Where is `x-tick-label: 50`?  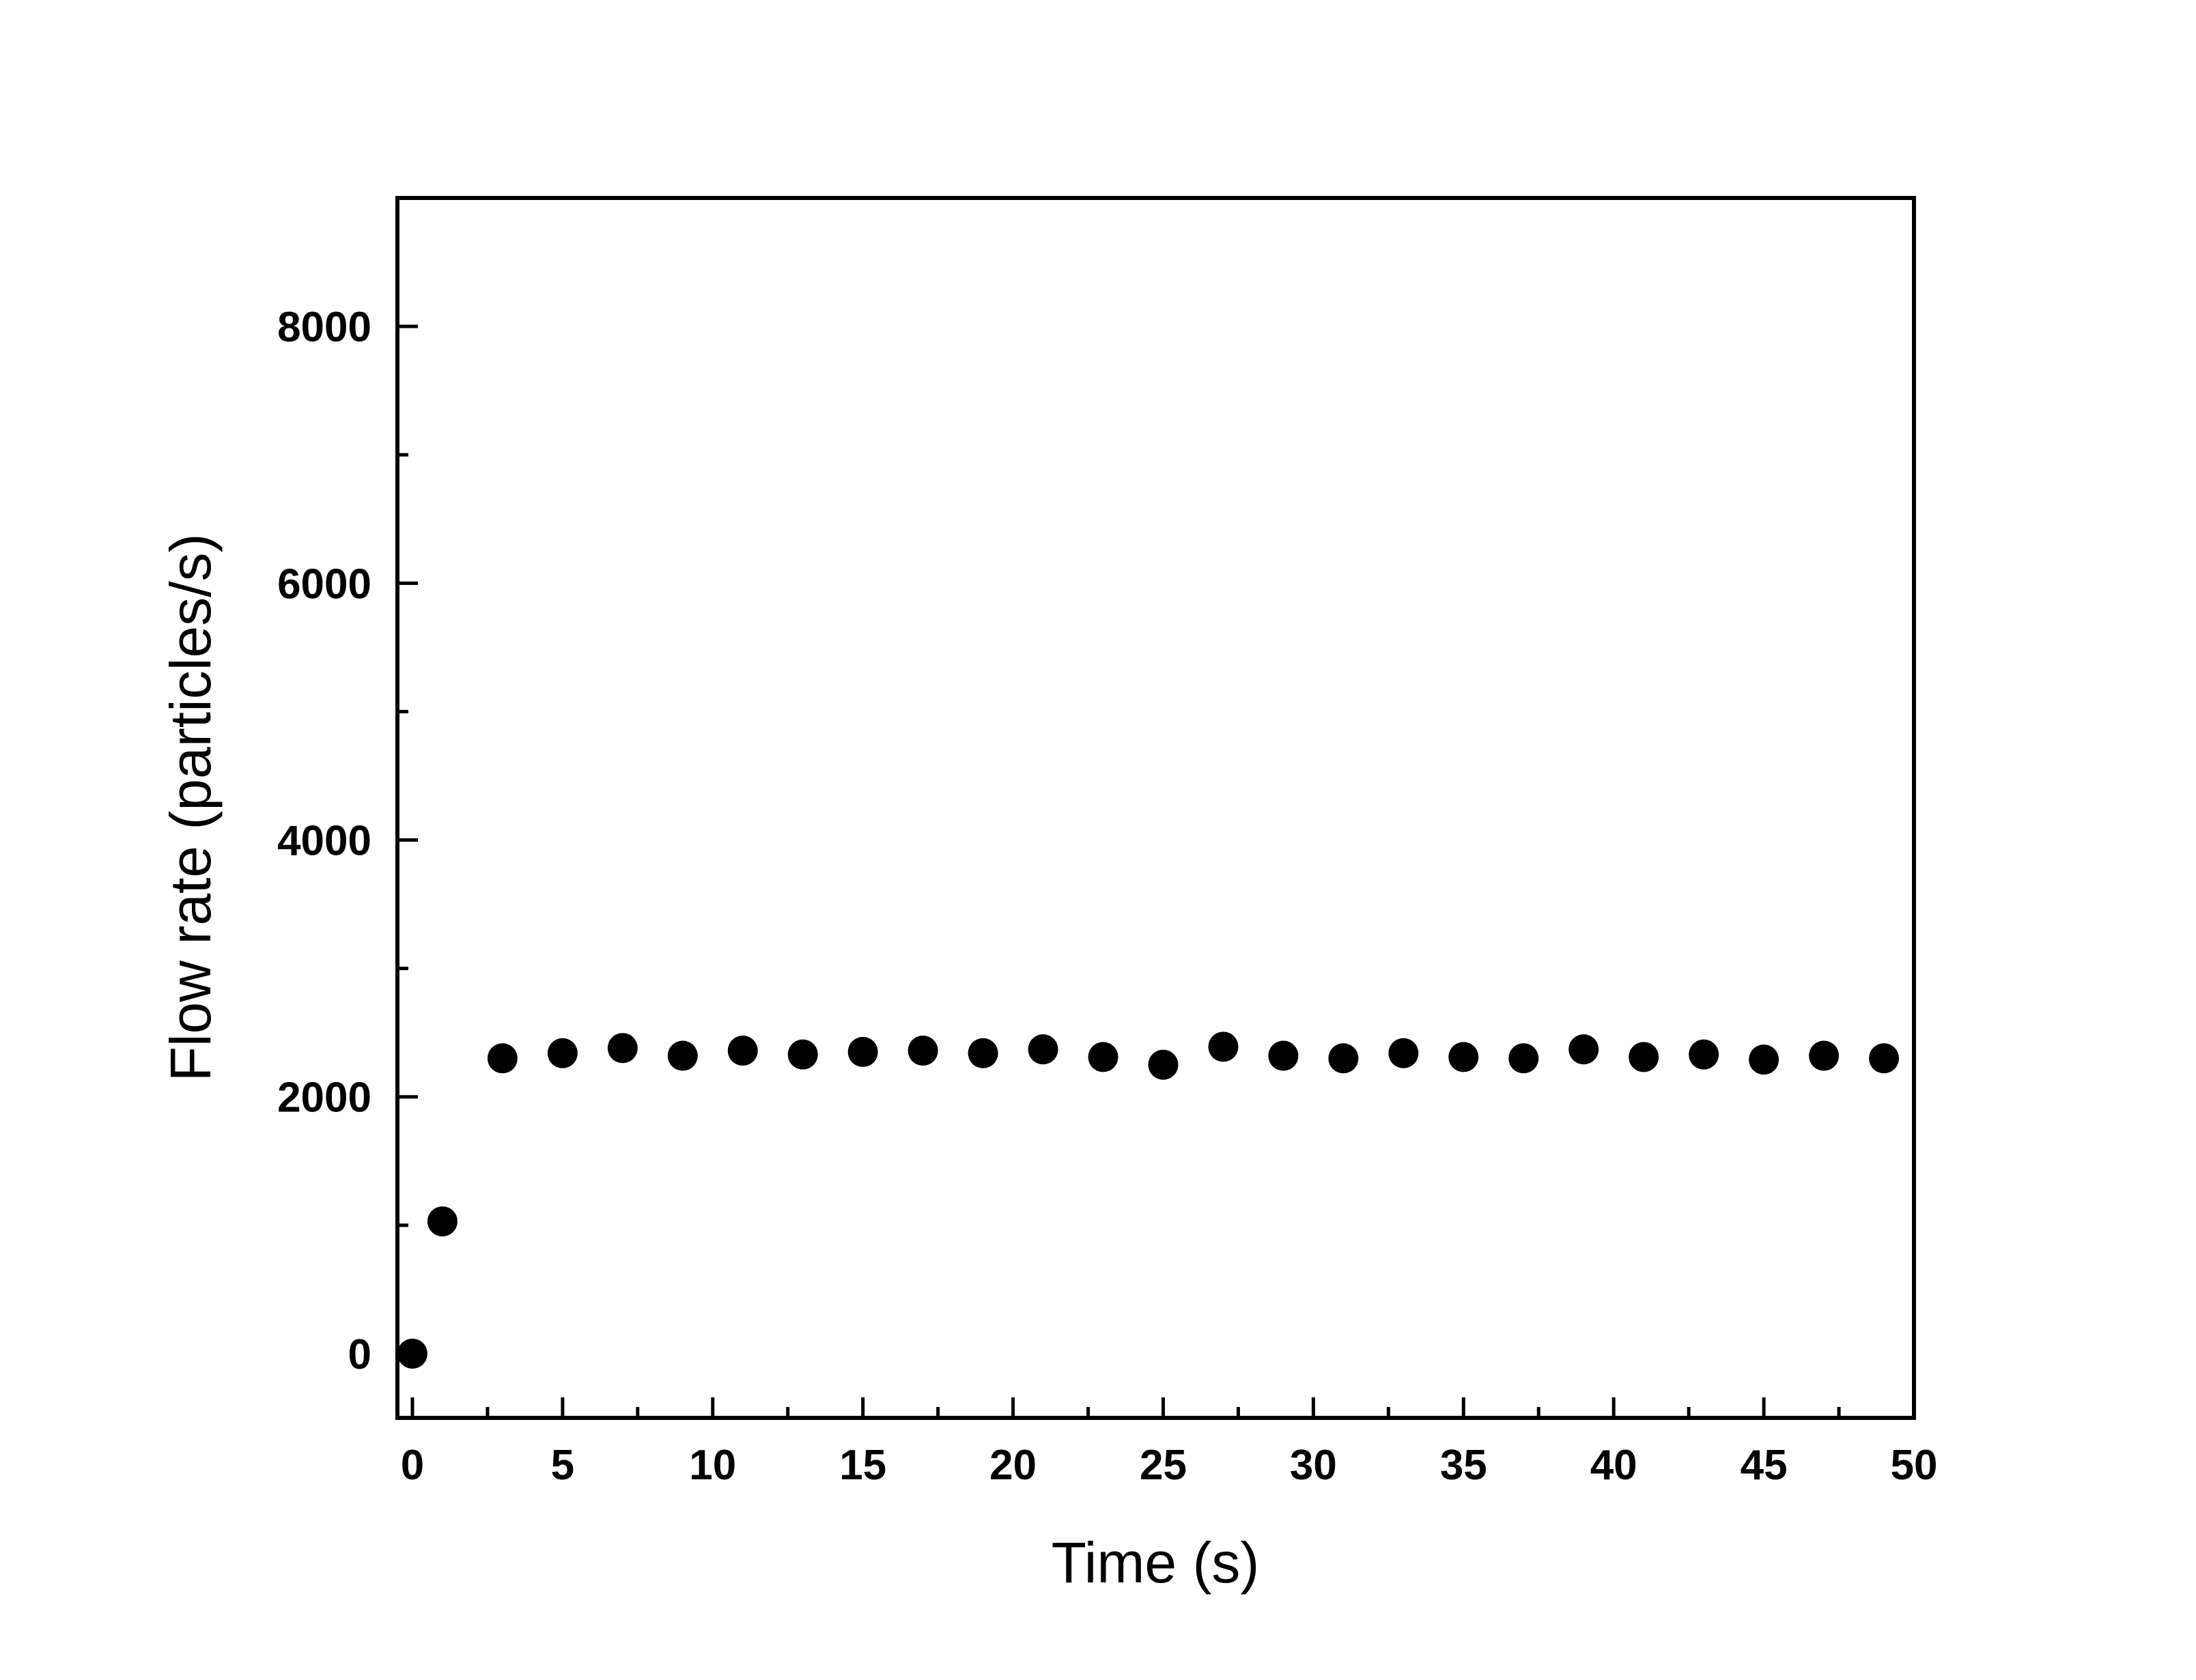
x-tick-label: 50 is located at coordinates (1915, 1465).